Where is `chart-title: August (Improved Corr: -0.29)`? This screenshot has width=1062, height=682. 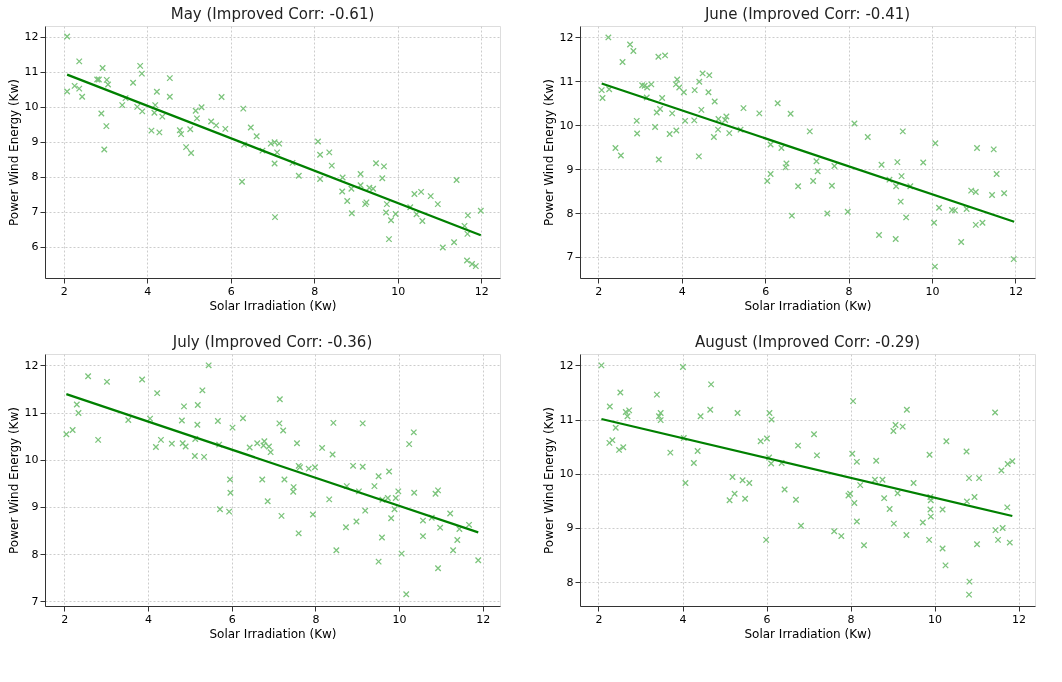 chart-title: August (Improved Corr: -0.29) is located at coordinates (807, 342).